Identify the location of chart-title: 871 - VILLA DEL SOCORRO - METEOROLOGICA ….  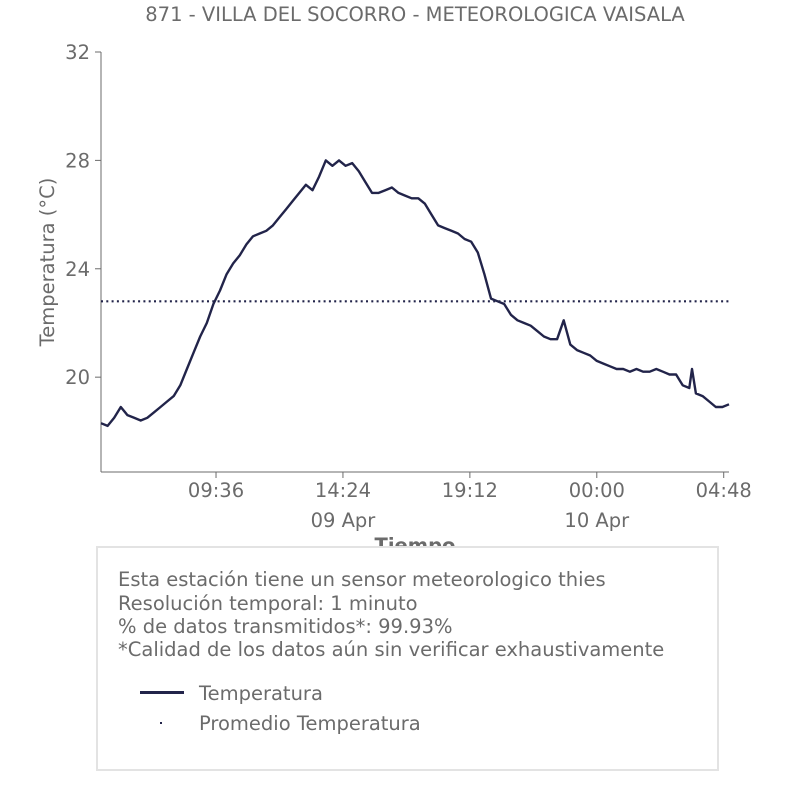
(415, 14).